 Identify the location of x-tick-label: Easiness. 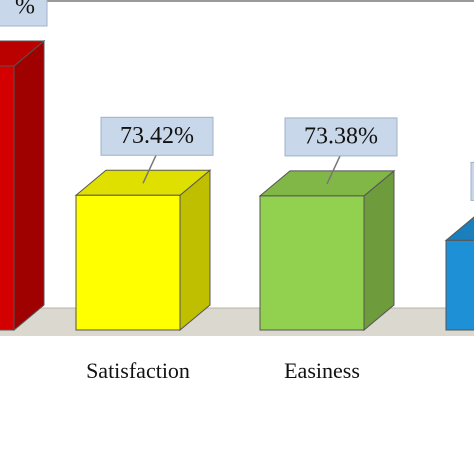
(322, 370).